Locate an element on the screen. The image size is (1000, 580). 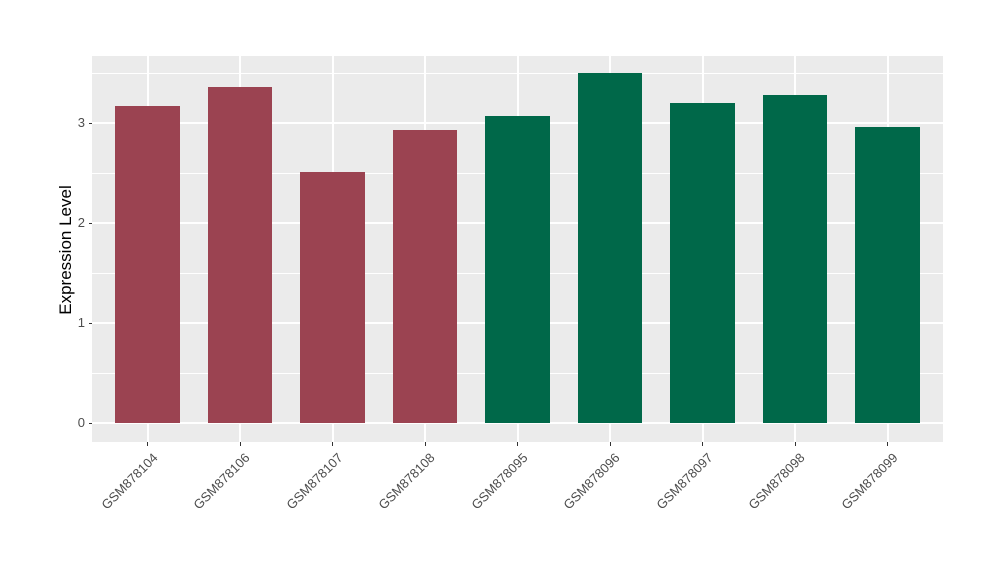
bar-GSM878108 is located at coordinates (425, 276).